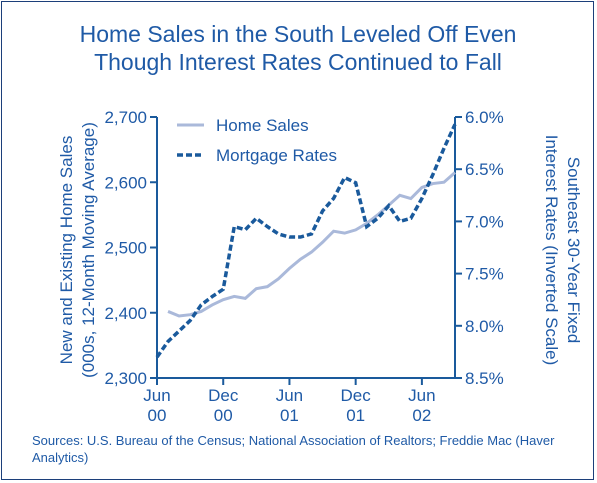 This screenshot has width=597, height=483. What do you see at coordinates (223, 405) in the screenshot?
I see `x-tick-label: Dec 00` at bounding box center [223, 405].